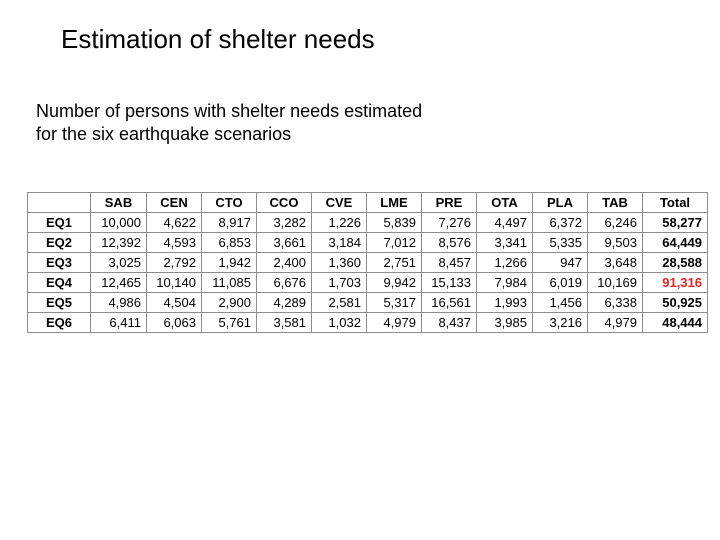 This screenshot has height=540, width=720. I want to click on table-cell: 4,593, so click(174, 242).